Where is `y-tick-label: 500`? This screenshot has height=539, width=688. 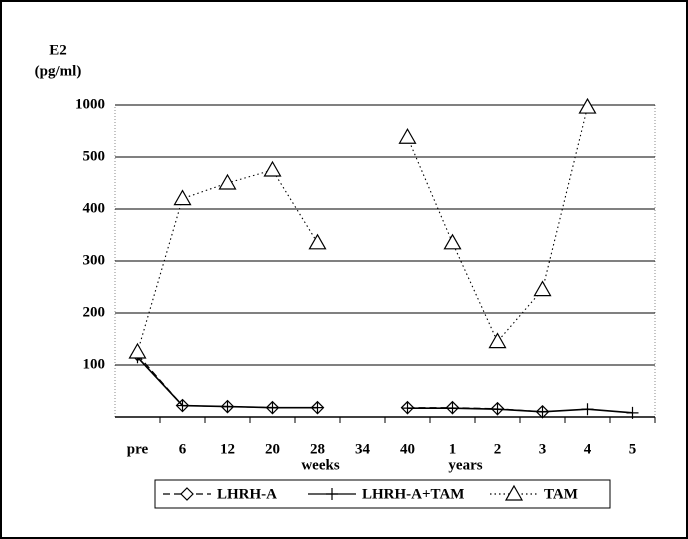 y-tick-label: 500 is located at coordinates (94, 156).